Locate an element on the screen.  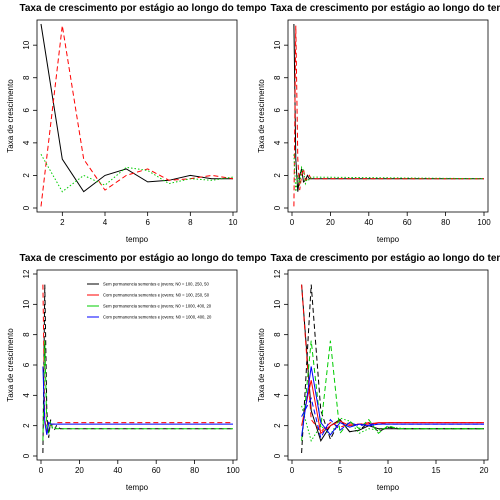
x-tick-label: 4 is located at coordinates (105, 222).